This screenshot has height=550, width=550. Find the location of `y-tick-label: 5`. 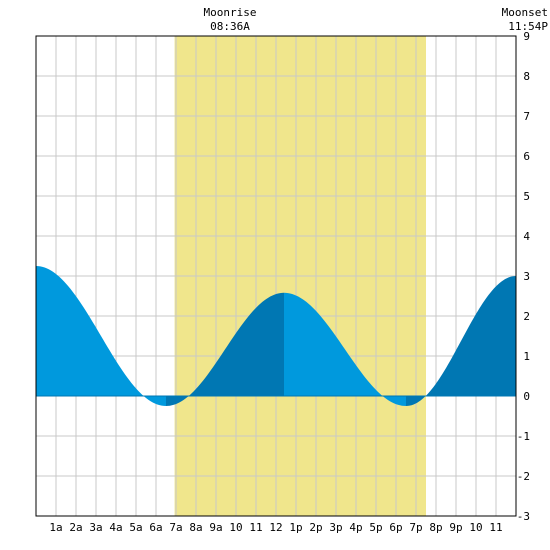

y-tick-label: 5 is located at coordinates (526, 196).